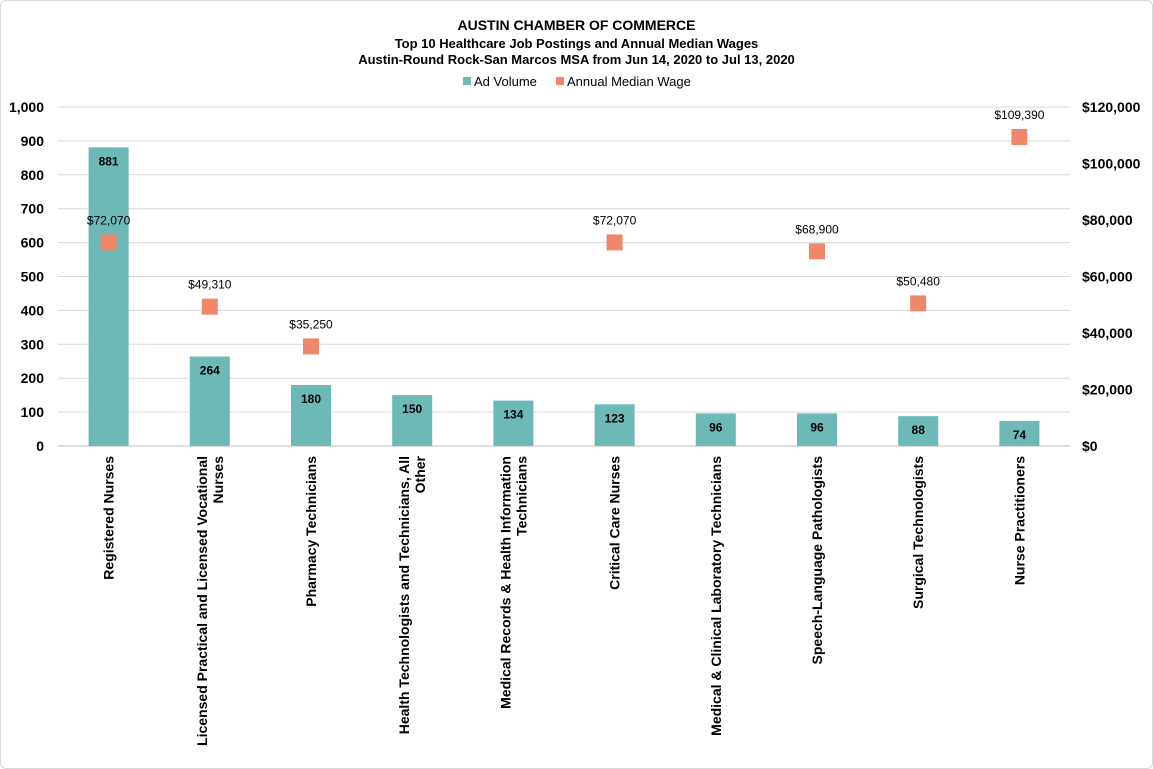 Image resolution: width=1153 pixels, height=769 pixels. Describe the element at coordinates (420, 474) in the screenshot. I see `category-label: Other` at that location.